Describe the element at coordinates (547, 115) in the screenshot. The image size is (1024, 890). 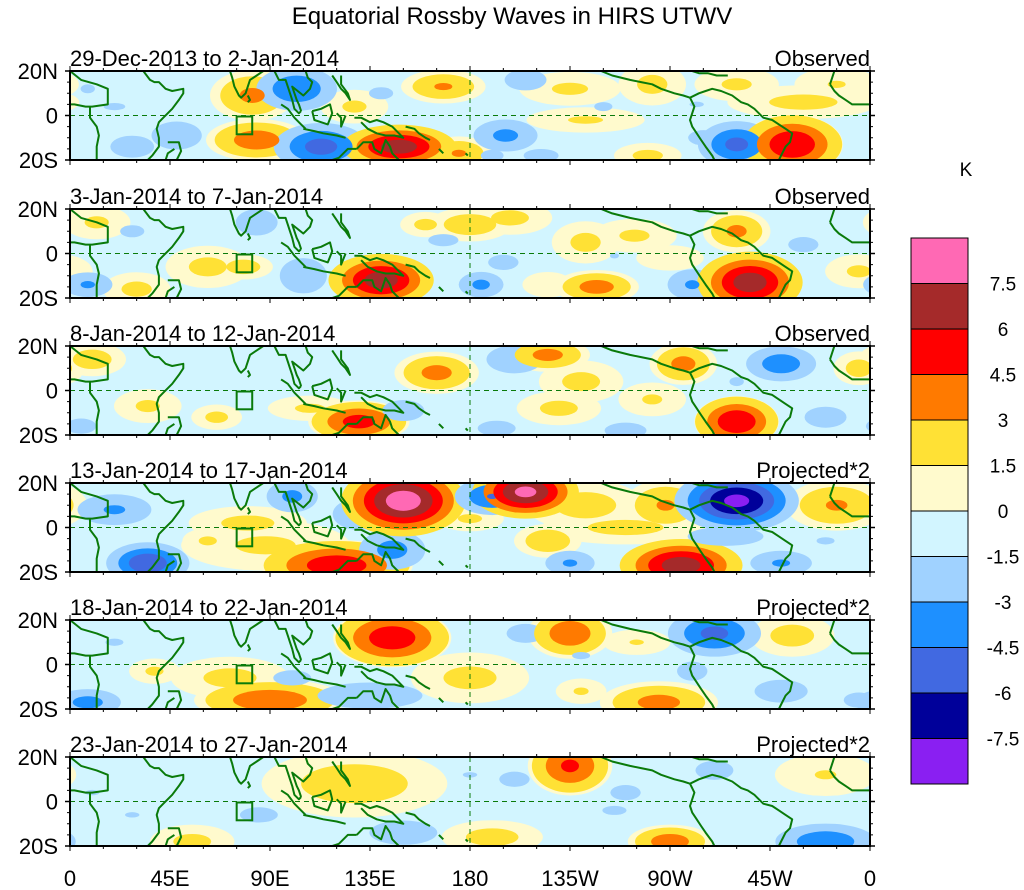
I see `anomaly-field` at that location.